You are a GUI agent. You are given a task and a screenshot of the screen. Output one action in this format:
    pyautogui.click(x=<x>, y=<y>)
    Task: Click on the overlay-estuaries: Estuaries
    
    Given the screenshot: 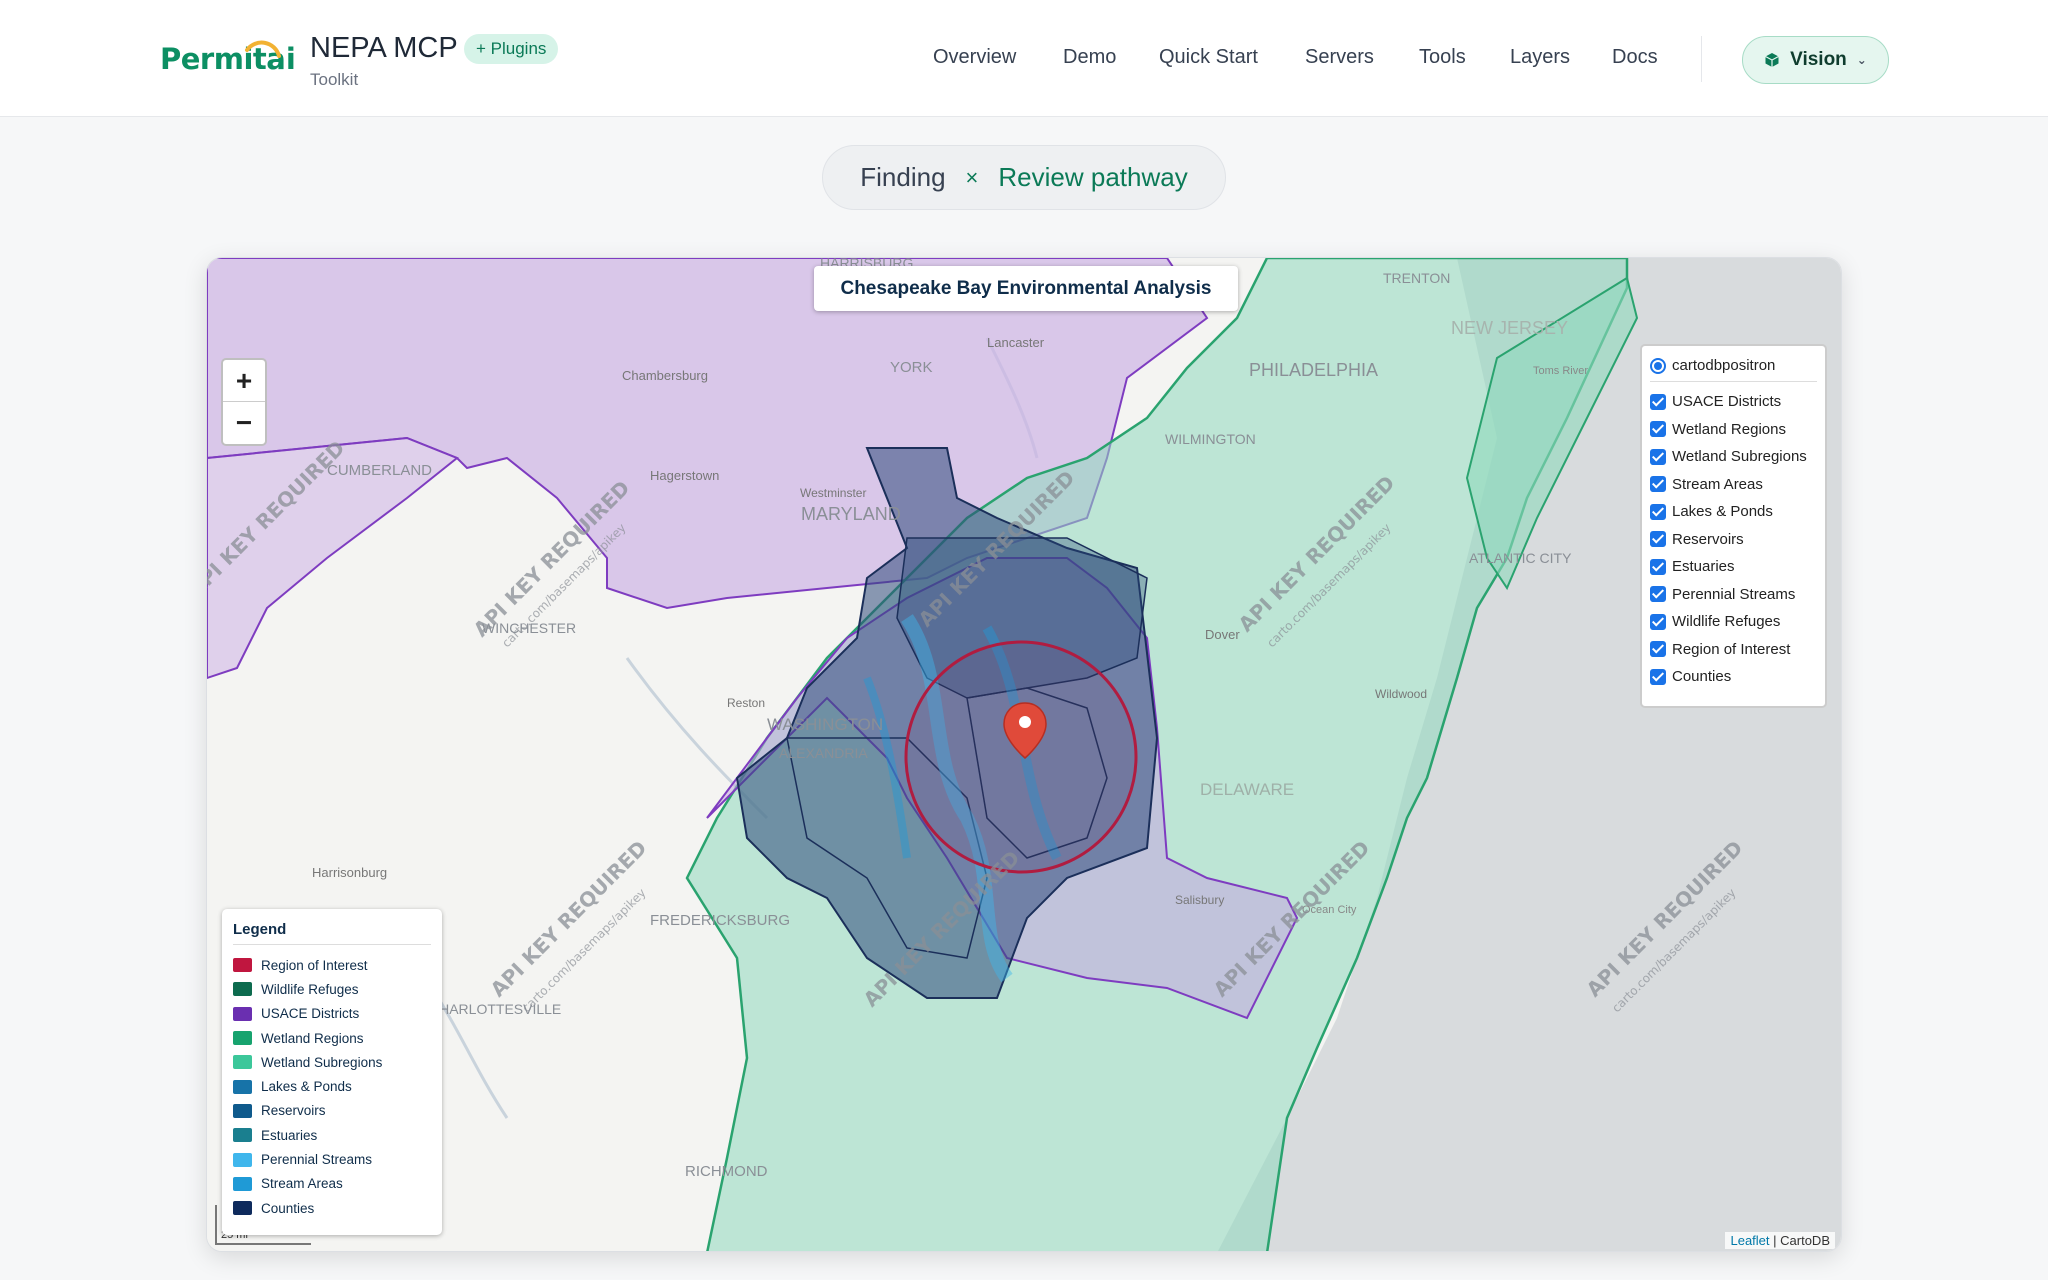 What is the action you would take?
    pyautogui.click(x=1733, y=567)
    